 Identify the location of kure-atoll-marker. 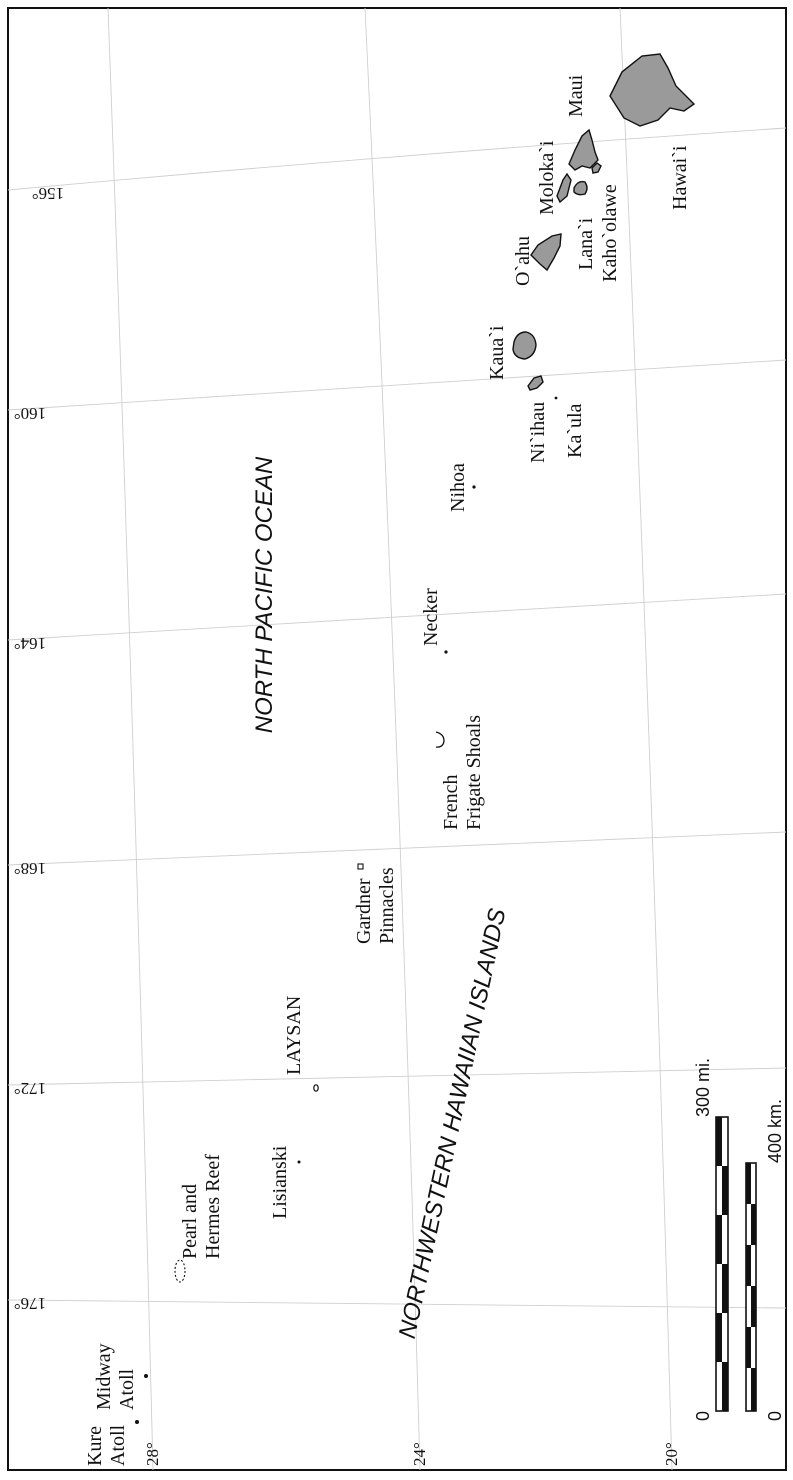
(137, 1422).